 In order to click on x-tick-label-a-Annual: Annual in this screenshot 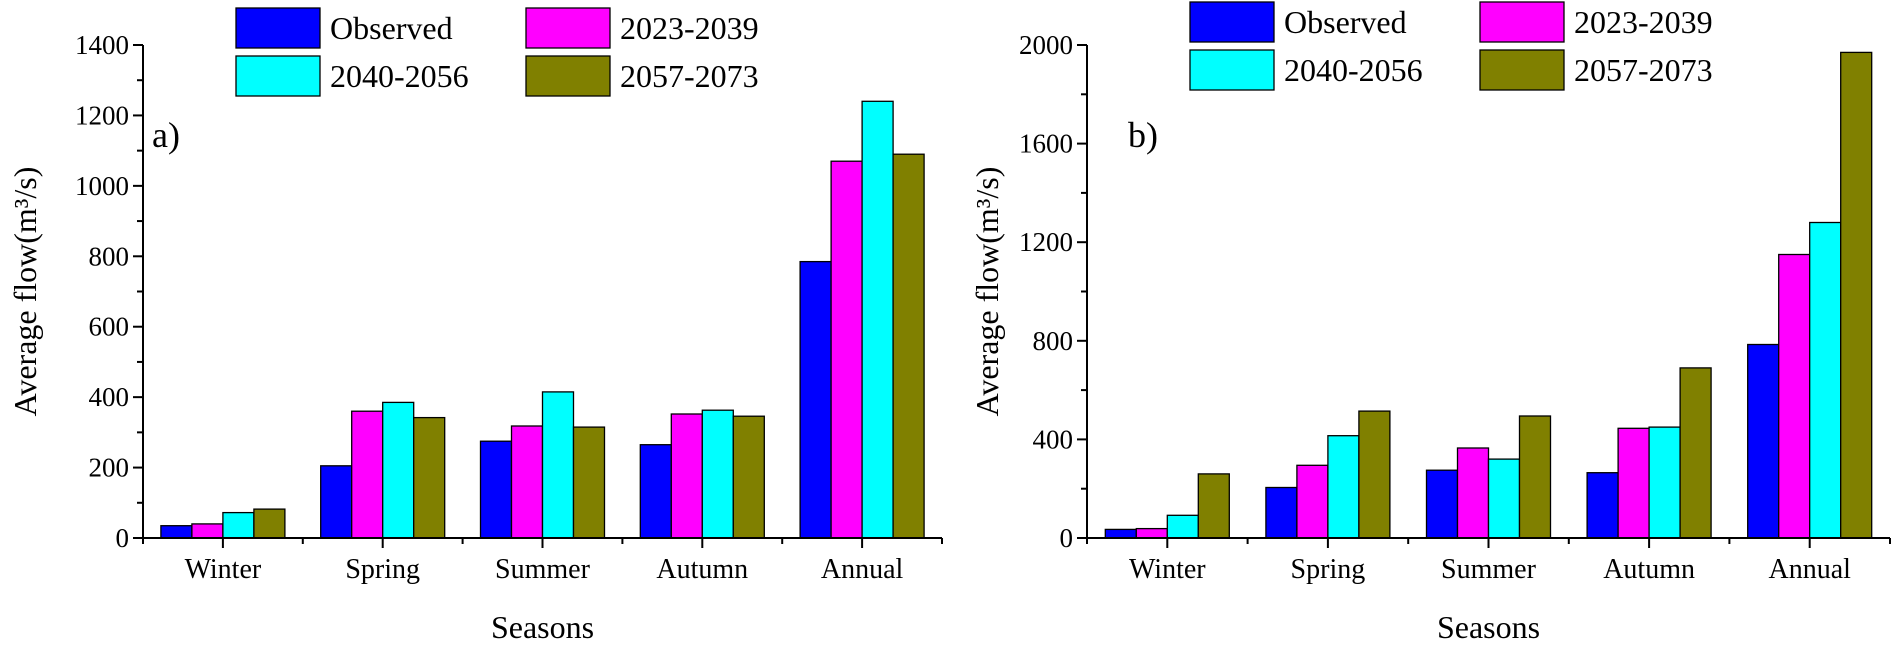, I will do `click(862, 569)`.